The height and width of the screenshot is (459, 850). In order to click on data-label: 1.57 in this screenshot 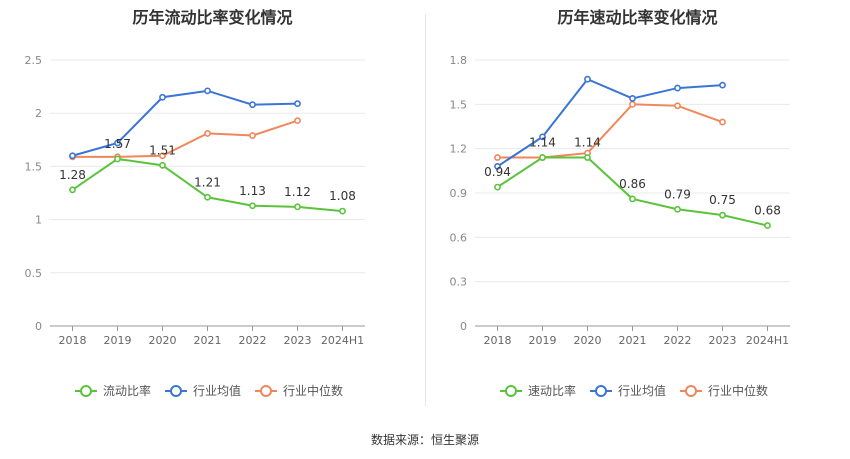, I will do `click(117, 144)`.